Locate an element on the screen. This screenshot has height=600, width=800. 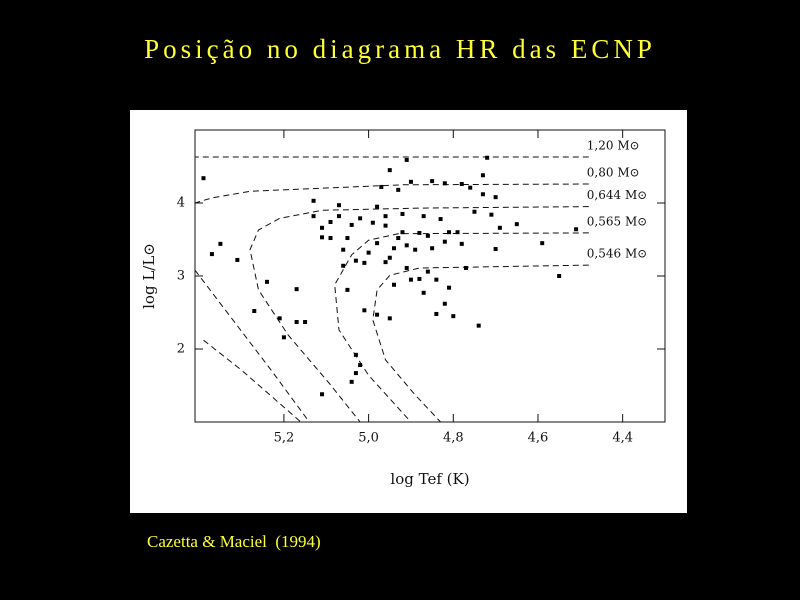
y-axis-label: log L/L⊙ is located at coordinates (149, 276).